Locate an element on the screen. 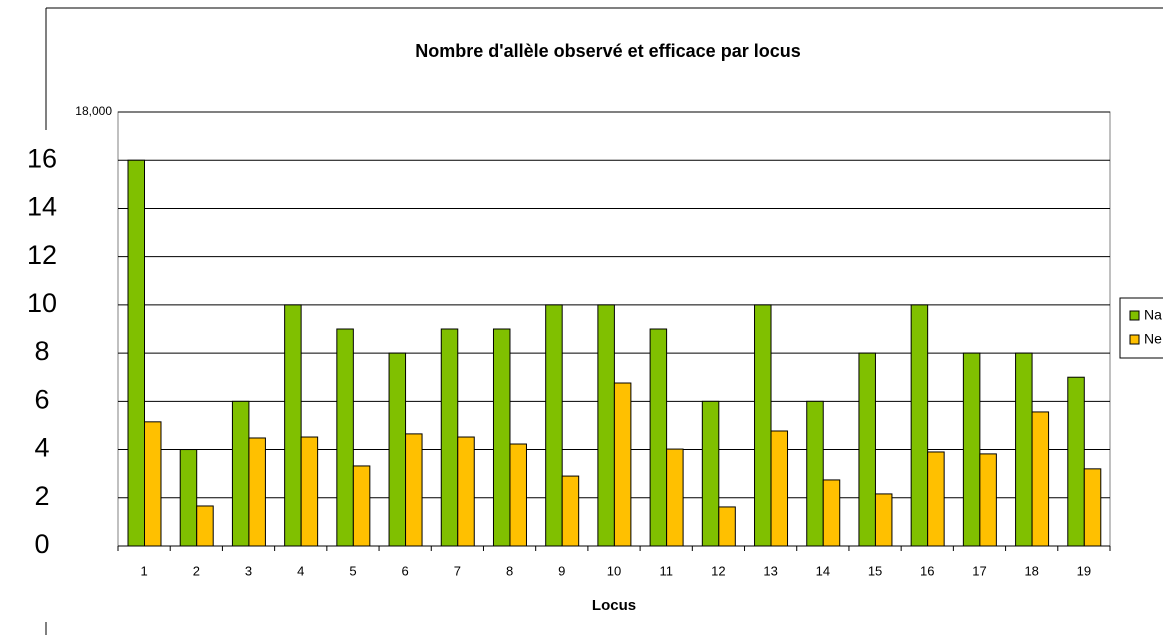 The image size is (1163, 635). x-tick-label: 13 is located at coordinates (770, 570).